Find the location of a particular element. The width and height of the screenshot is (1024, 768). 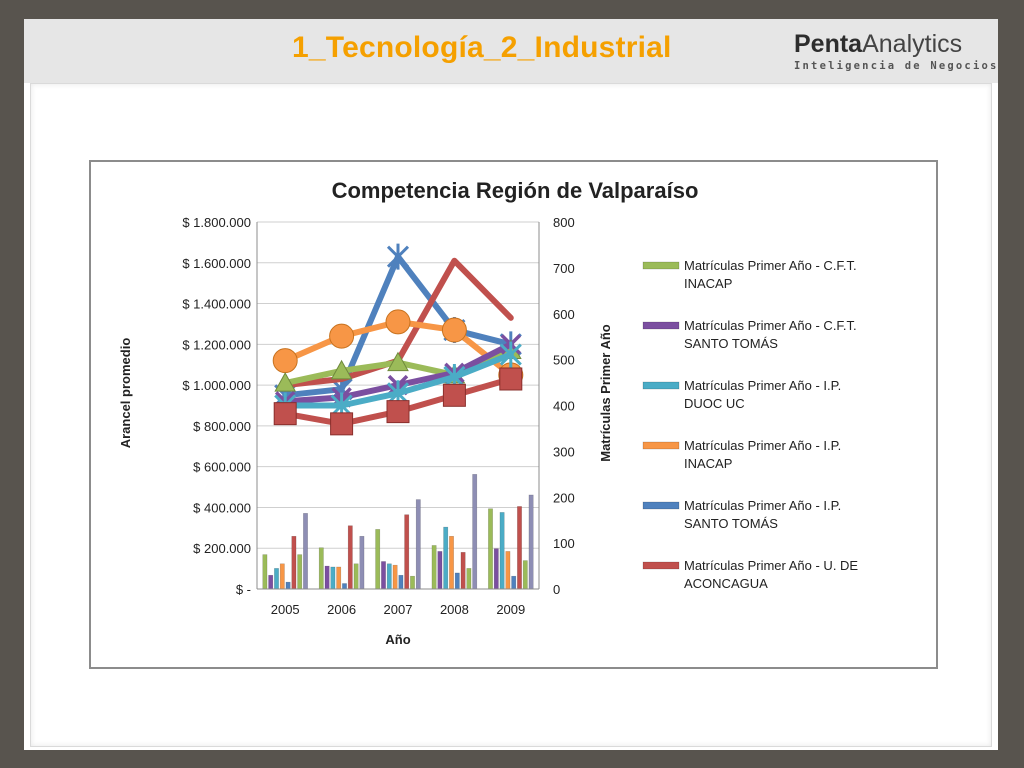

x-tick-label: 2006 is located at coordinates (341, 609).